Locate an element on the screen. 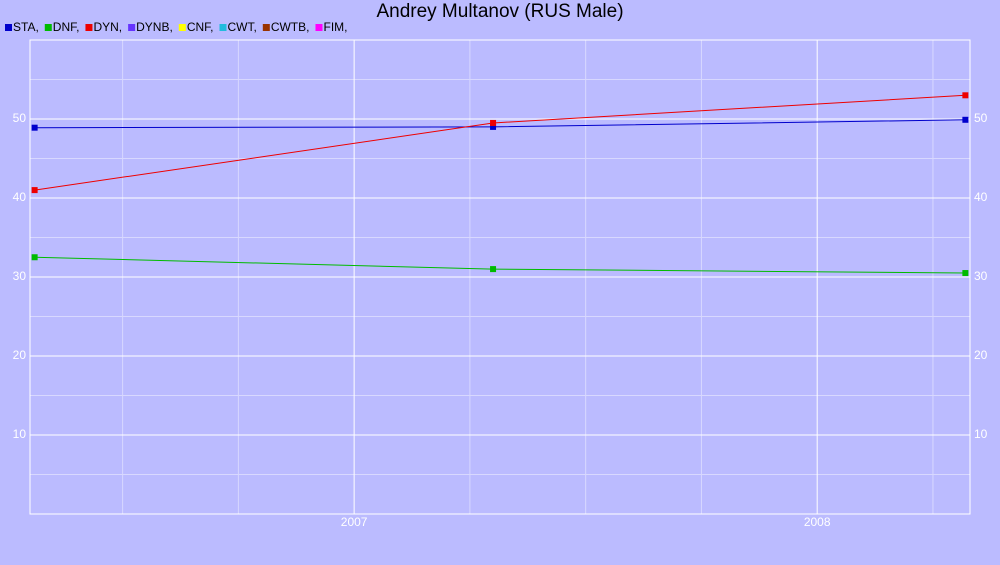  y-tick-label: 40 is located at coordinates (20, 197).